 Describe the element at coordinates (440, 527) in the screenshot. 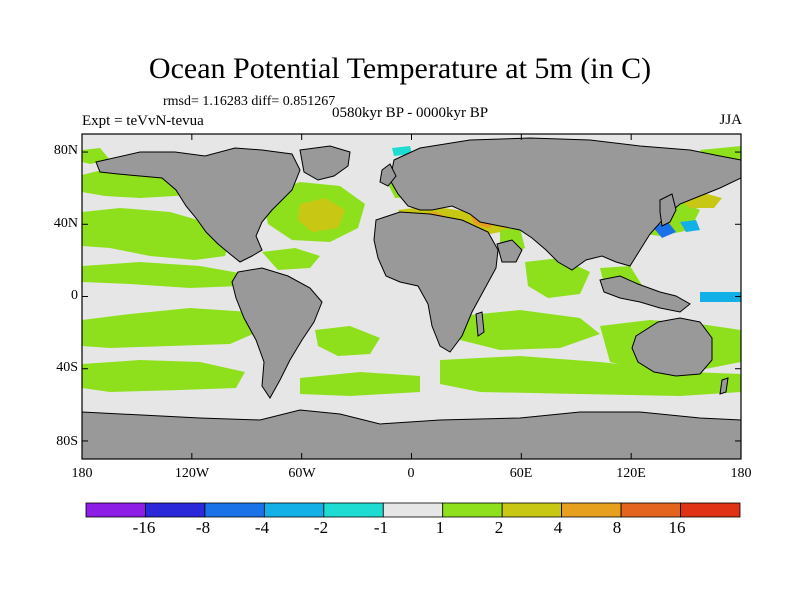

I see `colorbar-tick-label: 1` at that location.